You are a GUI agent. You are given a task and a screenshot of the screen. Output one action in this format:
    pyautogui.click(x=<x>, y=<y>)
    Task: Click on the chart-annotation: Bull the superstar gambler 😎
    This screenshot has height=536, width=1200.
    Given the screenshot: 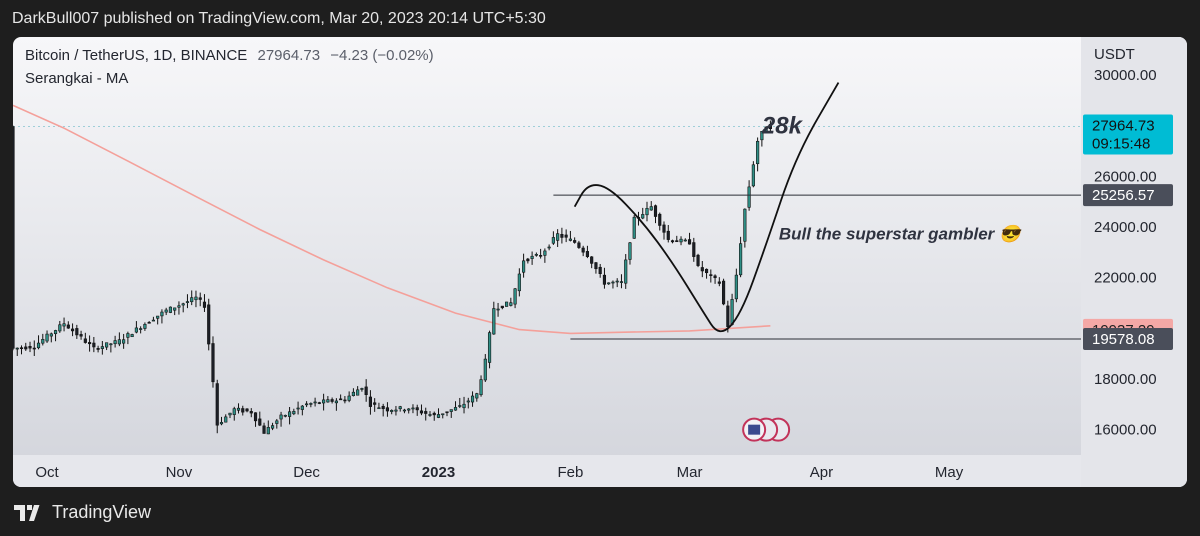 What is the action you would take?
    pyautogui.click(x=901, y=234)
    